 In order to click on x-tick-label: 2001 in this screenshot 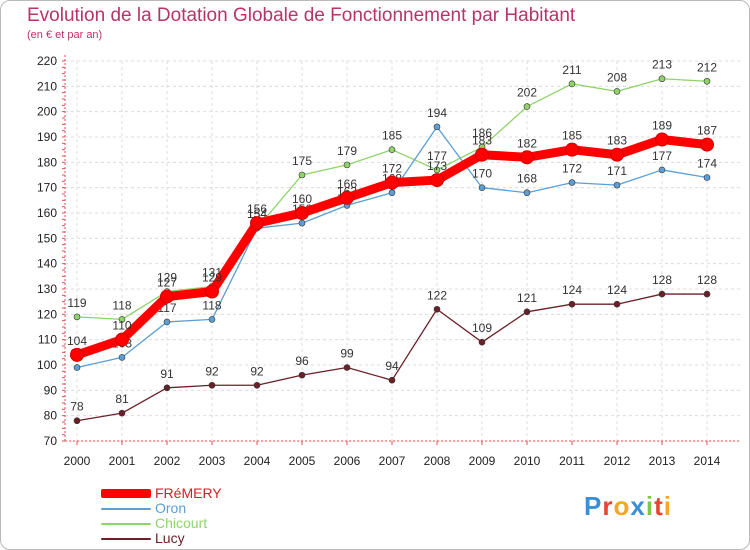, I will do `click(122, 461)`.